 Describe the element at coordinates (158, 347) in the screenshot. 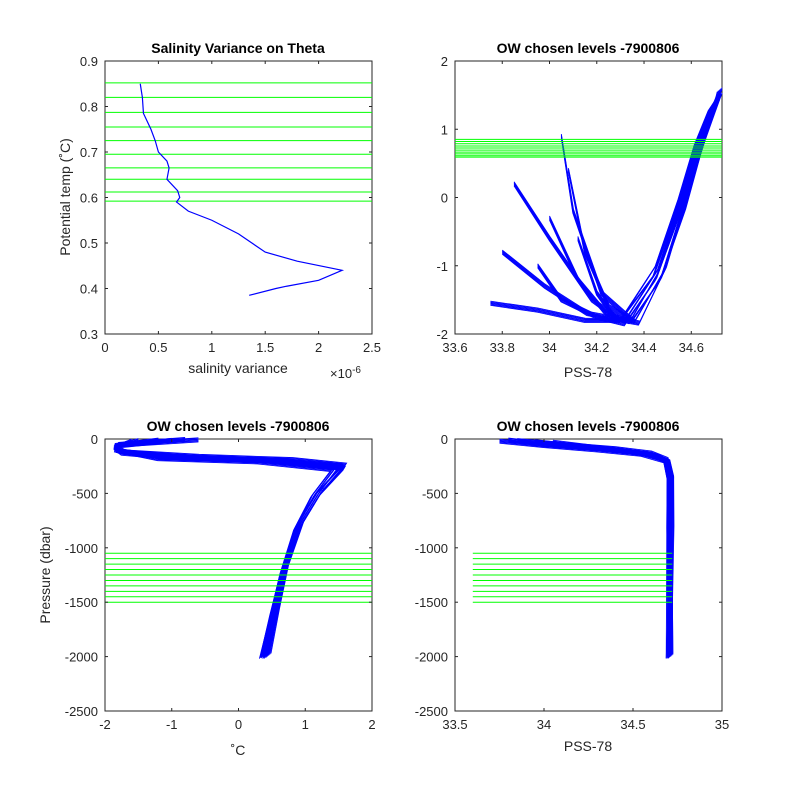

I see `x-tick-label: 0.5` at that location.